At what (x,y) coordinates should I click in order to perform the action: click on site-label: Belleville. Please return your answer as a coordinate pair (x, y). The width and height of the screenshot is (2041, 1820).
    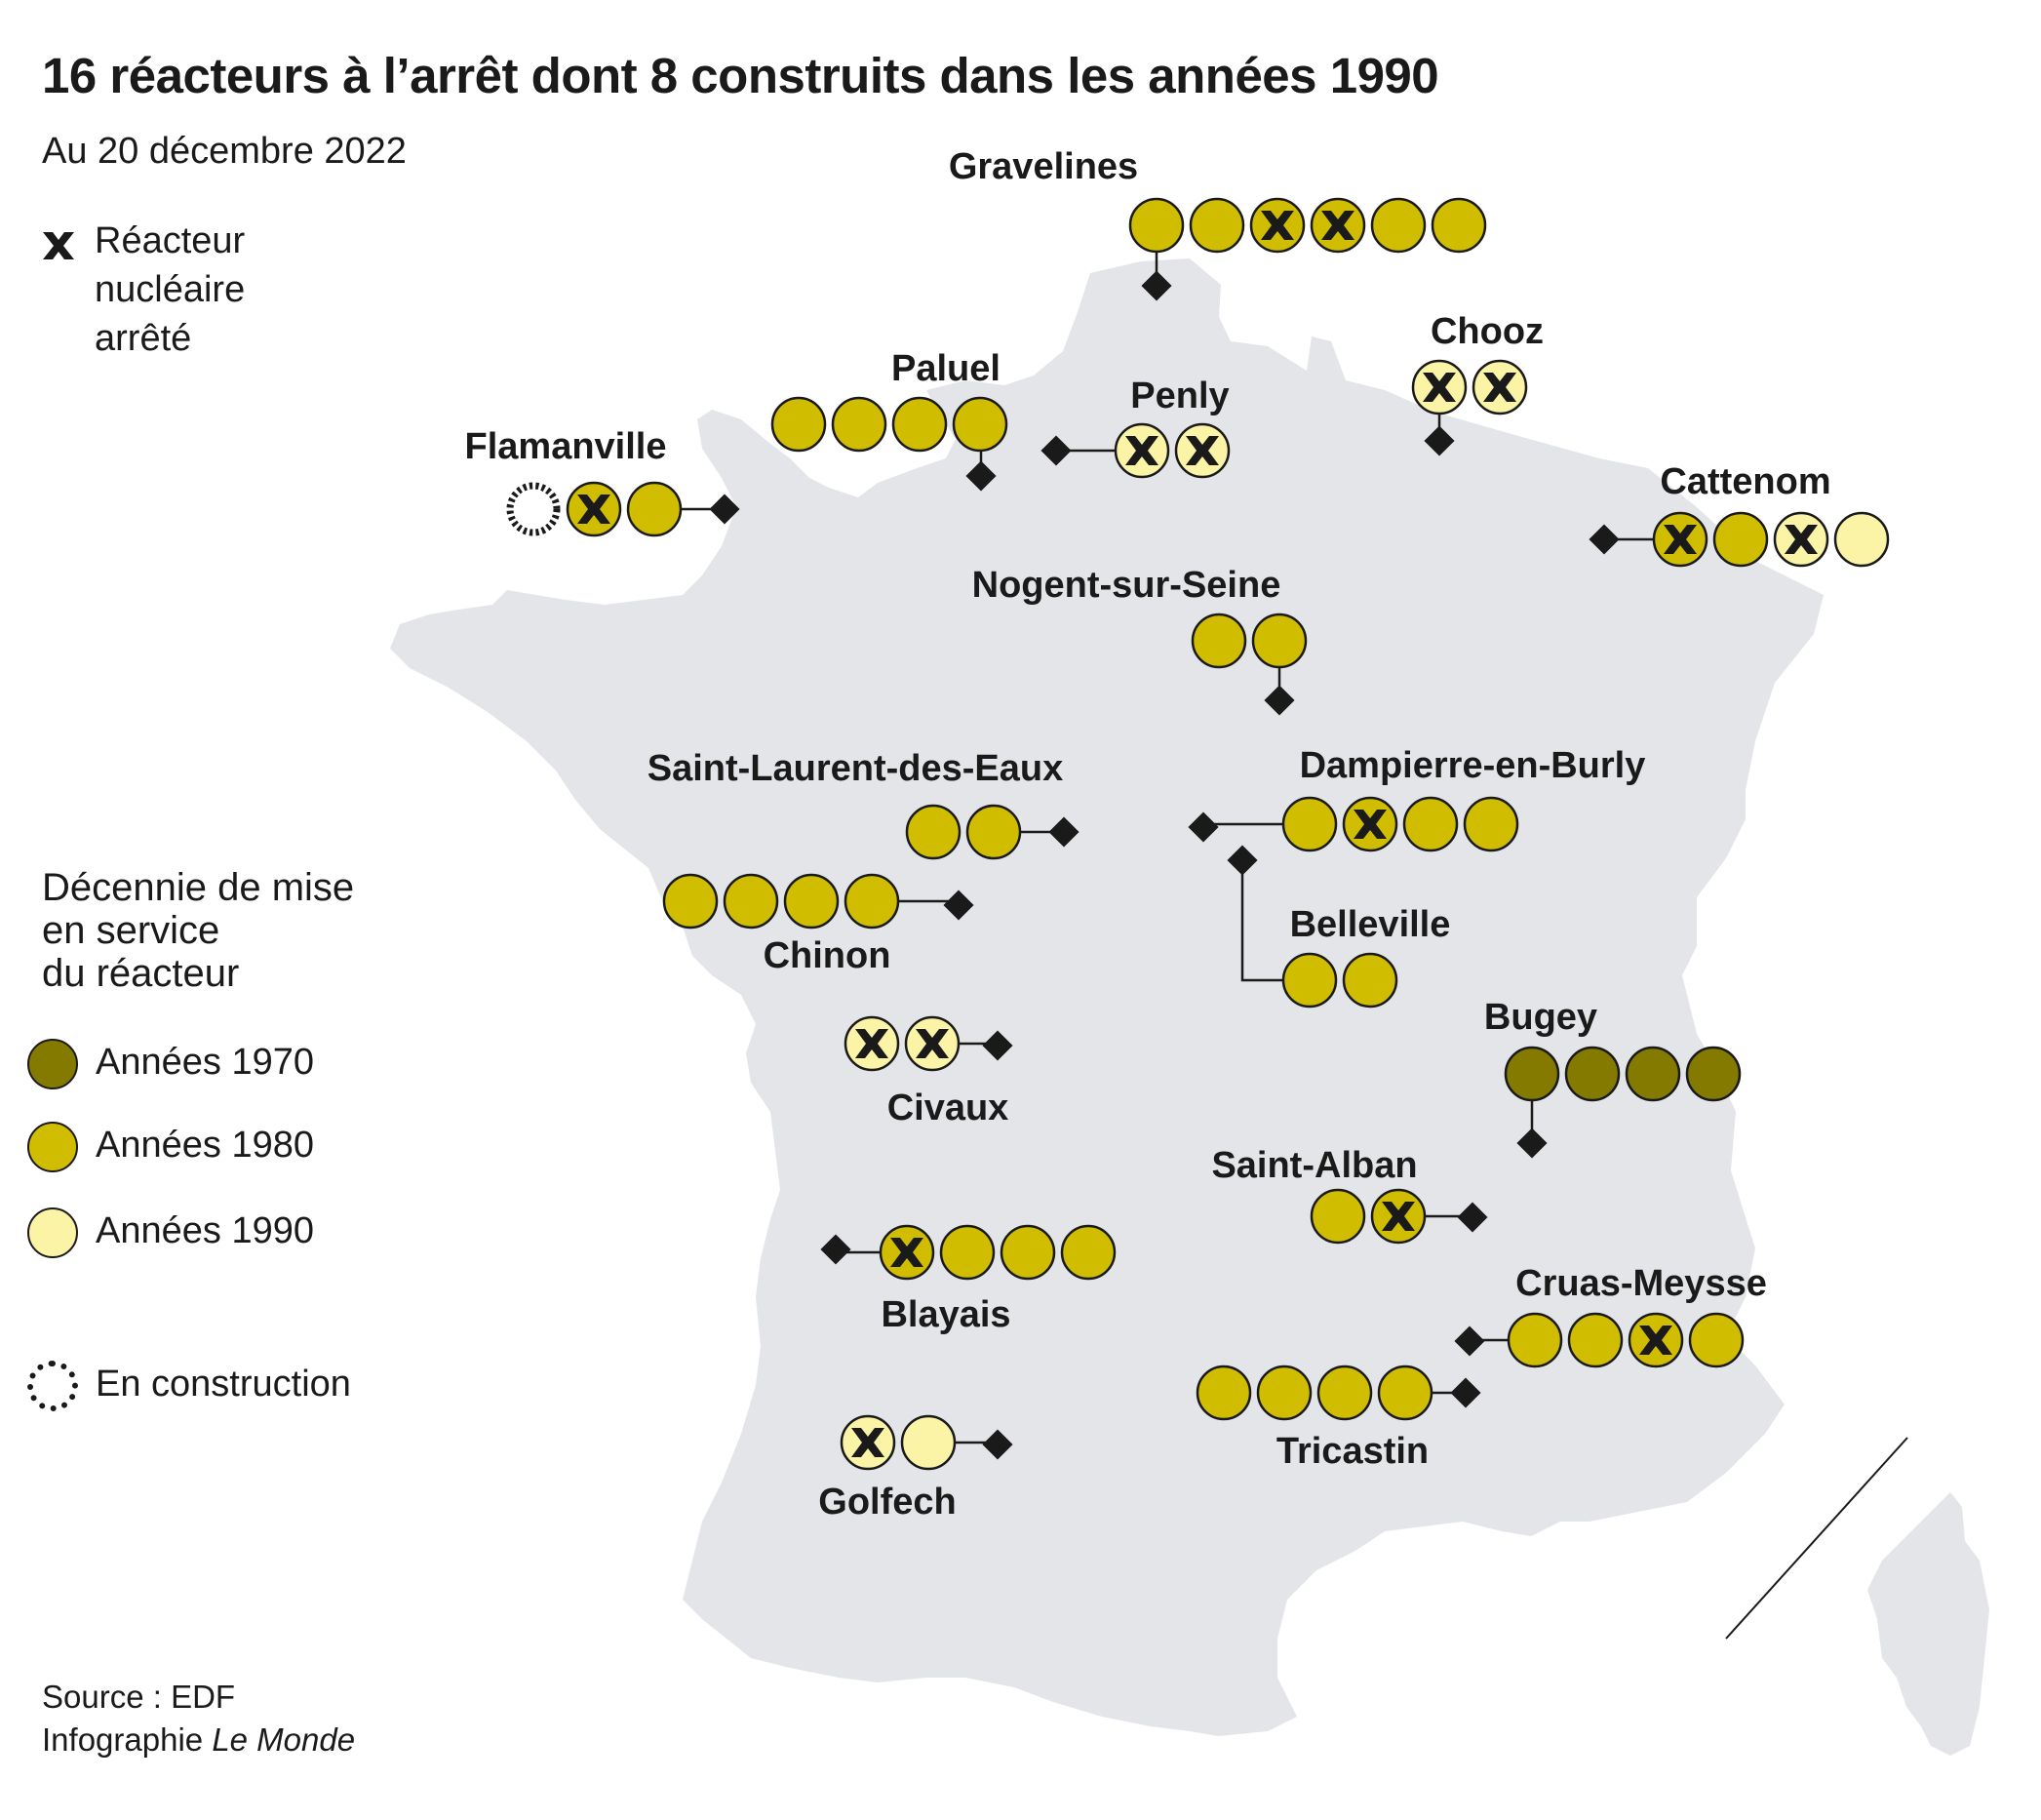
    Looking at the image, I should click on (1370, 924).